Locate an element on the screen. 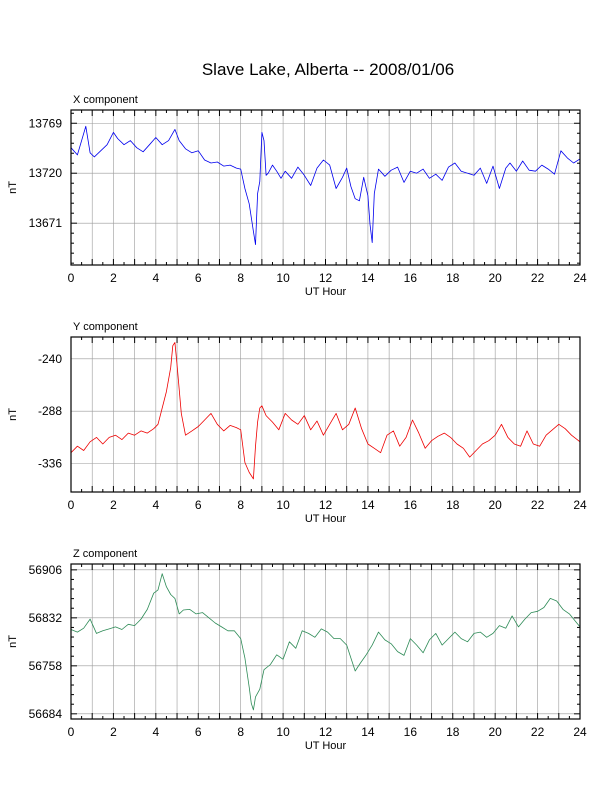 The image size is (612, 792). y-tick-label: 13671 is located at coordinates (46, 223).